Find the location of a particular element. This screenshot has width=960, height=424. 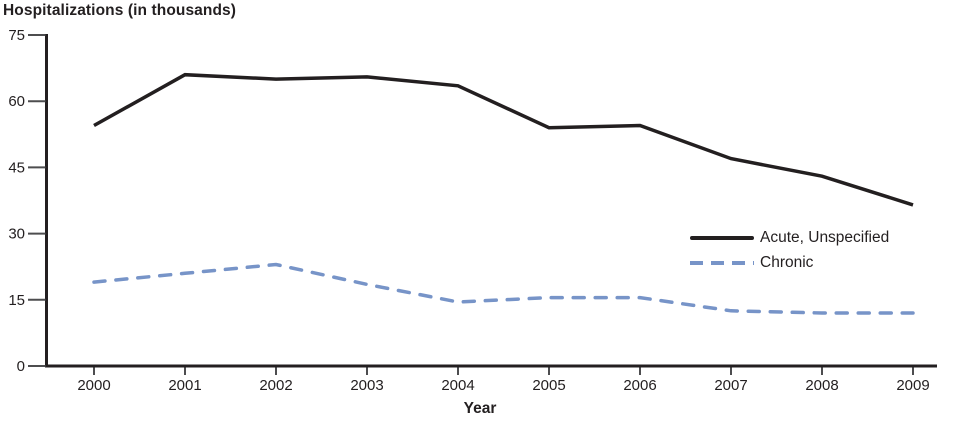

y-tick-label: 60 is located at coordinates (16, 101).